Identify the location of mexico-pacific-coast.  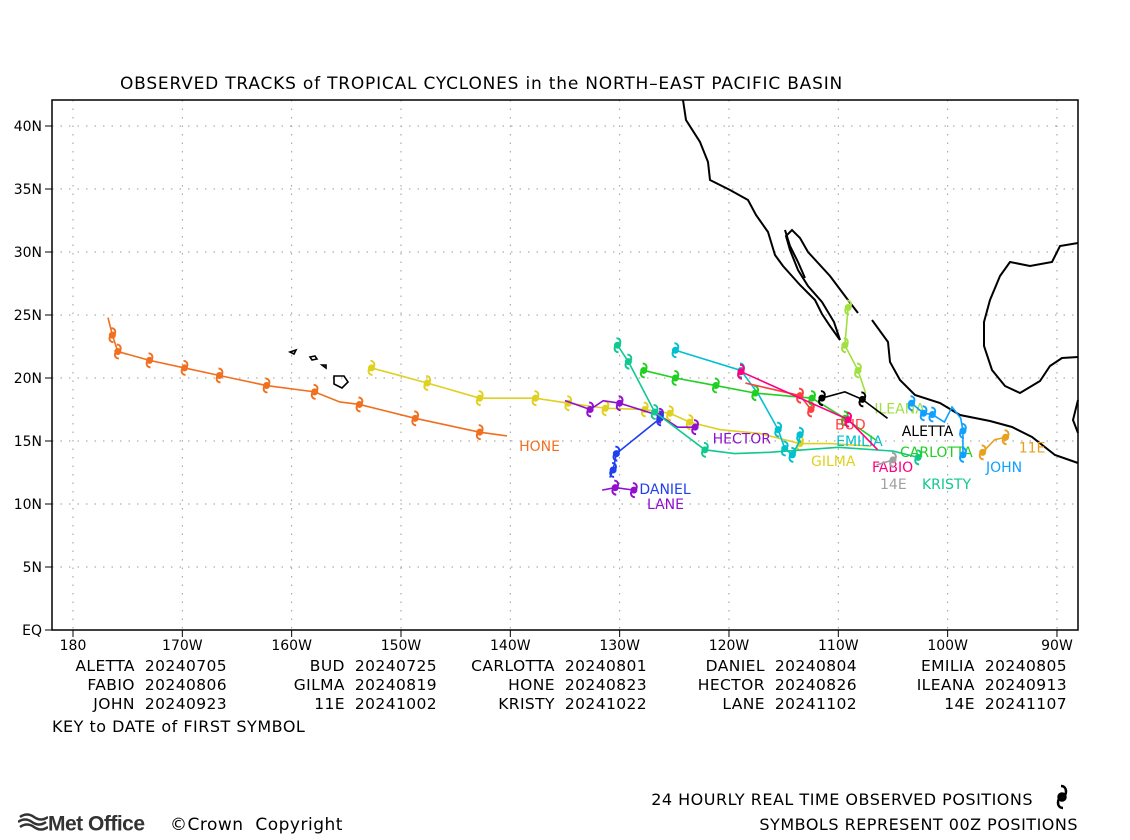
(975, 391).